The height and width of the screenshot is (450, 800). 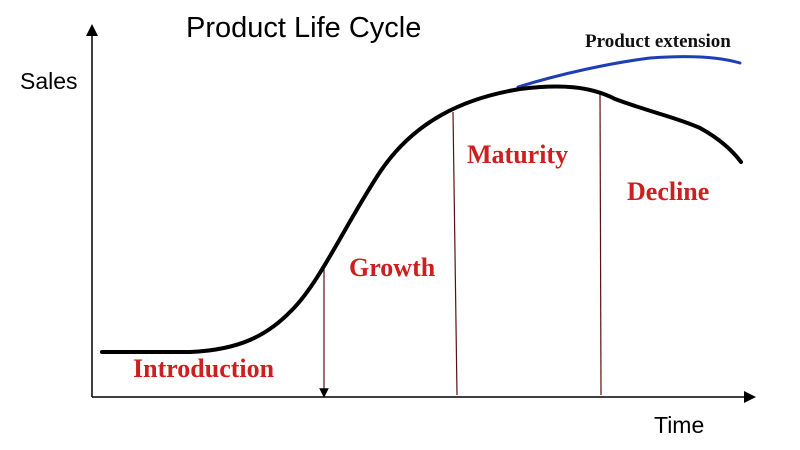 What do you see at coordinates (49, 81) in the screenshot?
I see `y-axis-label: Sales` at bounding box center [49, 81].